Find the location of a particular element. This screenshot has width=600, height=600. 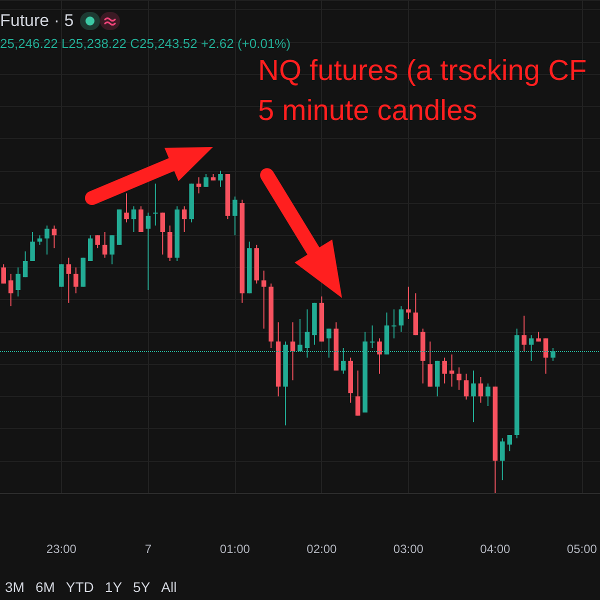

text: All is located at coordinates (169, 587).